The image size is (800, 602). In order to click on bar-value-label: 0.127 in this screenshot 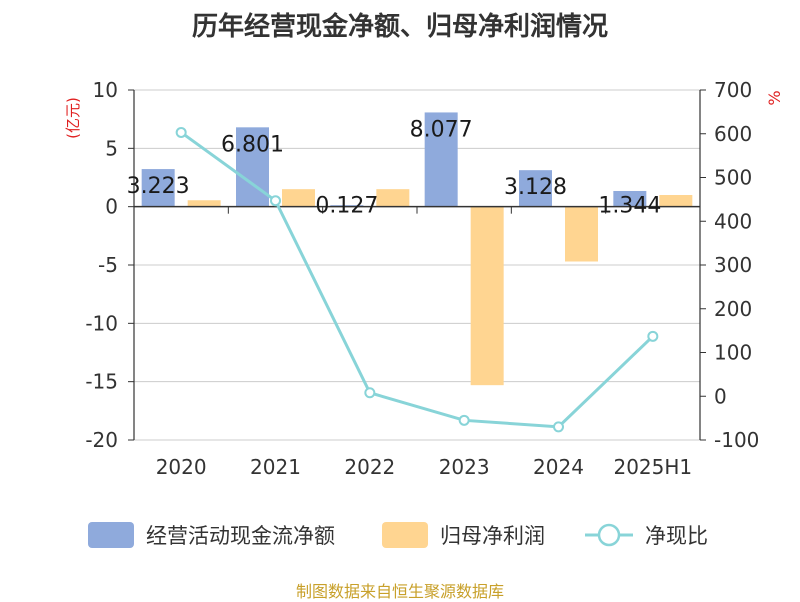, I will do `click(346, 206)`.